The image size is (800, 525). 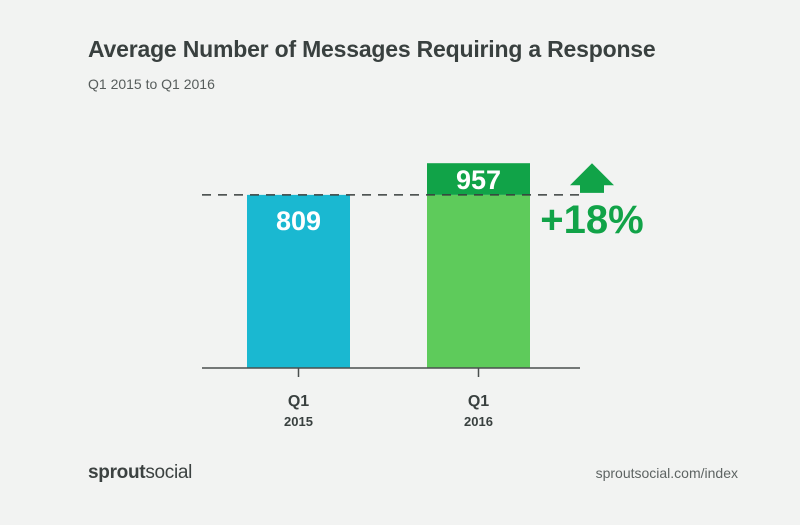 I want to click on sproutsocial-logo: sproutsocial, so click(x=140, y=473).